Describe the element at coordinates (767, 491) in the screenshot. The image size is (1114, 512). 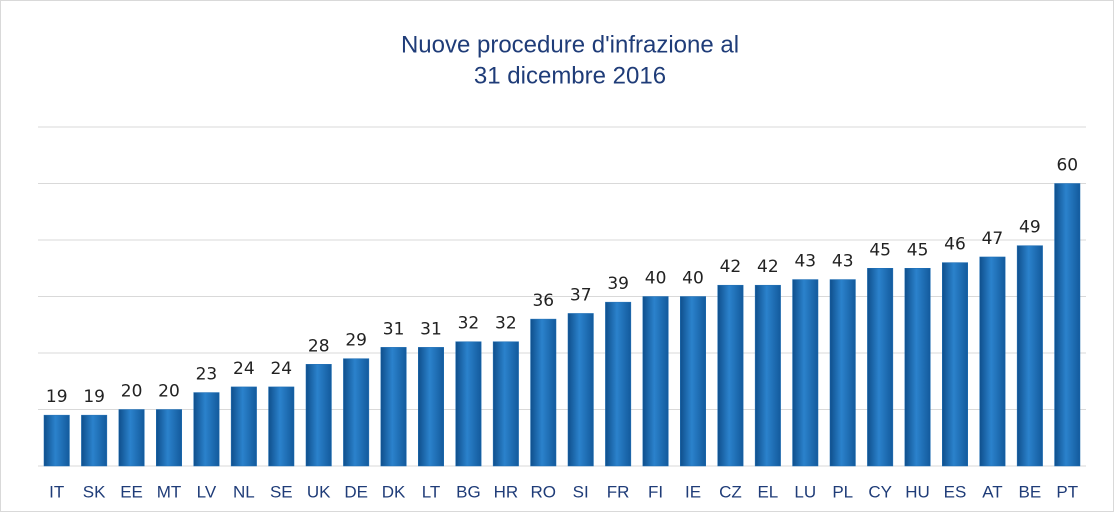
I see `x-tick-label: EL` at that location.